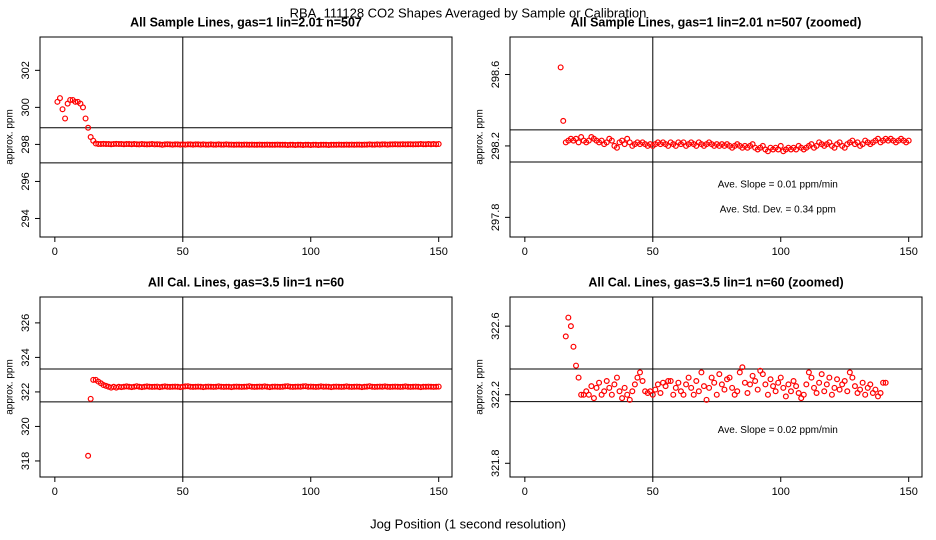 The image size is (936, 540). What do you see at coordinates (26, 144) in the screenshot?
I see `y-tick-label: 298` at bounding box center [26, 144].